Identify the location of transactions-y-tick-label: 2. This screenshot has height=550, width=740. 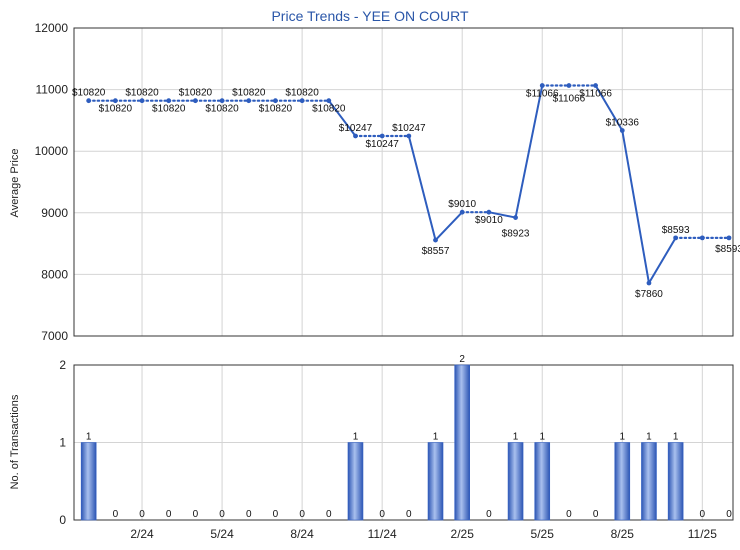
(62, 365).